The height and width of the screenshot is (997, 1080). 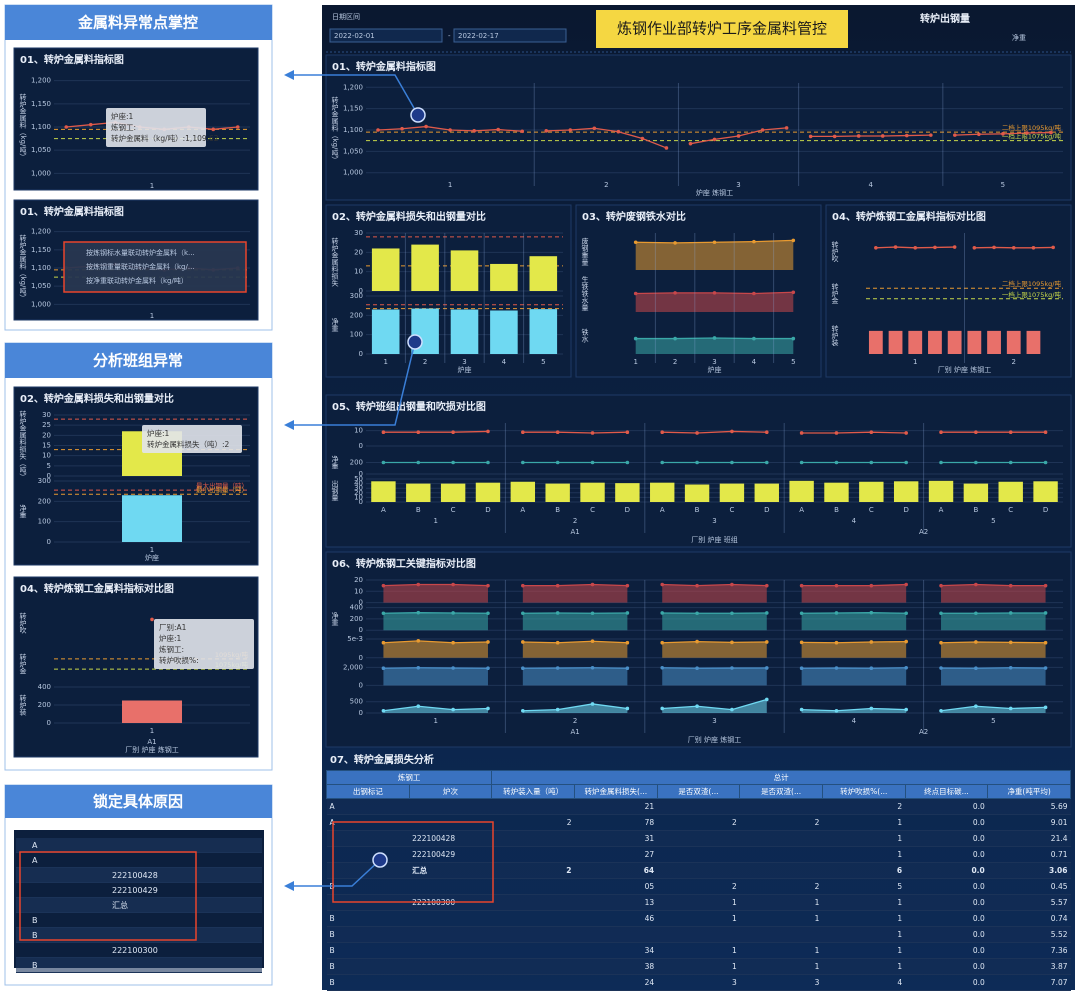 I want to click on tooltip-text: 炼钢工:, so click(x=123, y=127).